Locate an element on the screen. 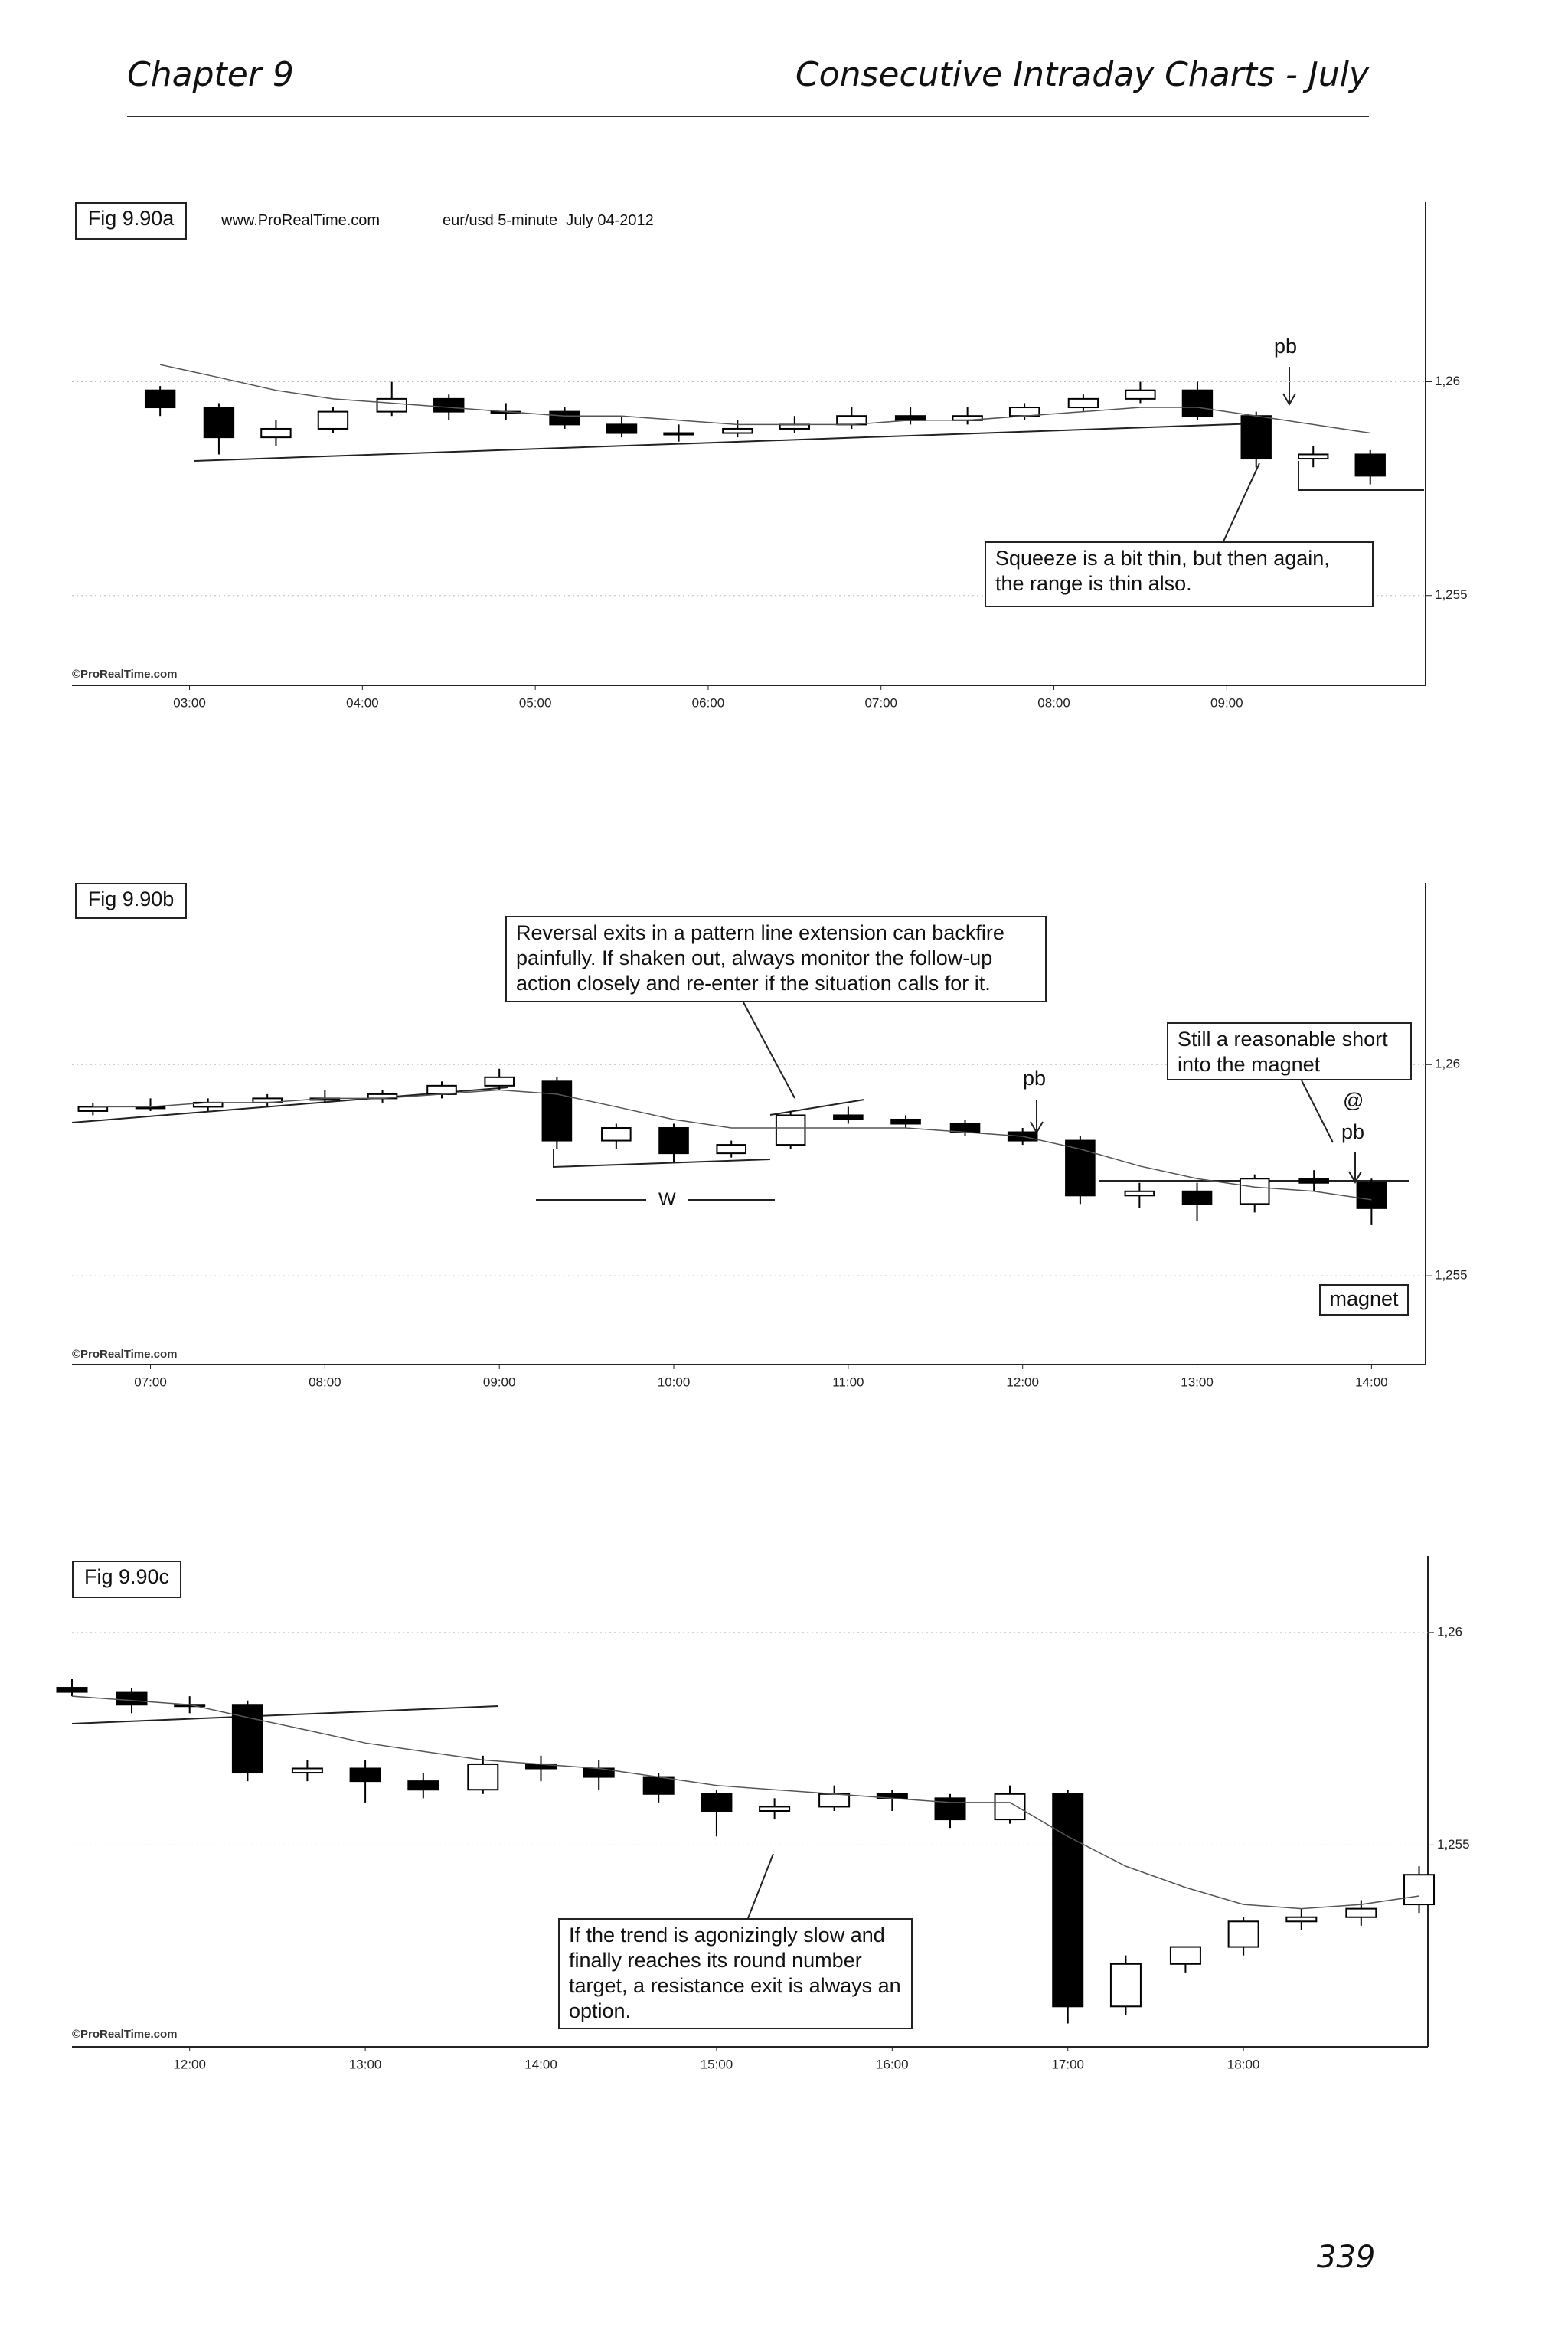 This screenshot has height=2347, width=1568. annotation: @ is located at coordinates (1353, 1100).